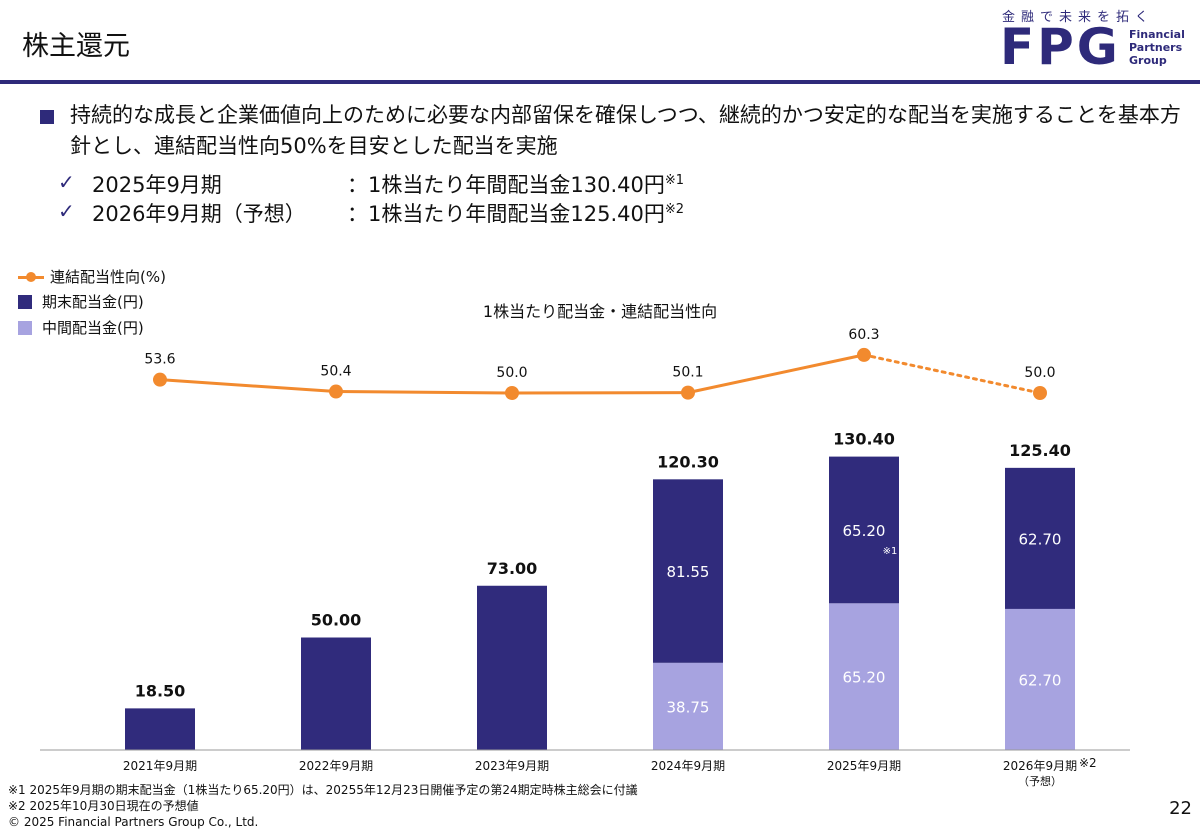  Describe the element at coordinates (157, 185) in the screenshot. I see `period-label: 2025年9月期` at that location.